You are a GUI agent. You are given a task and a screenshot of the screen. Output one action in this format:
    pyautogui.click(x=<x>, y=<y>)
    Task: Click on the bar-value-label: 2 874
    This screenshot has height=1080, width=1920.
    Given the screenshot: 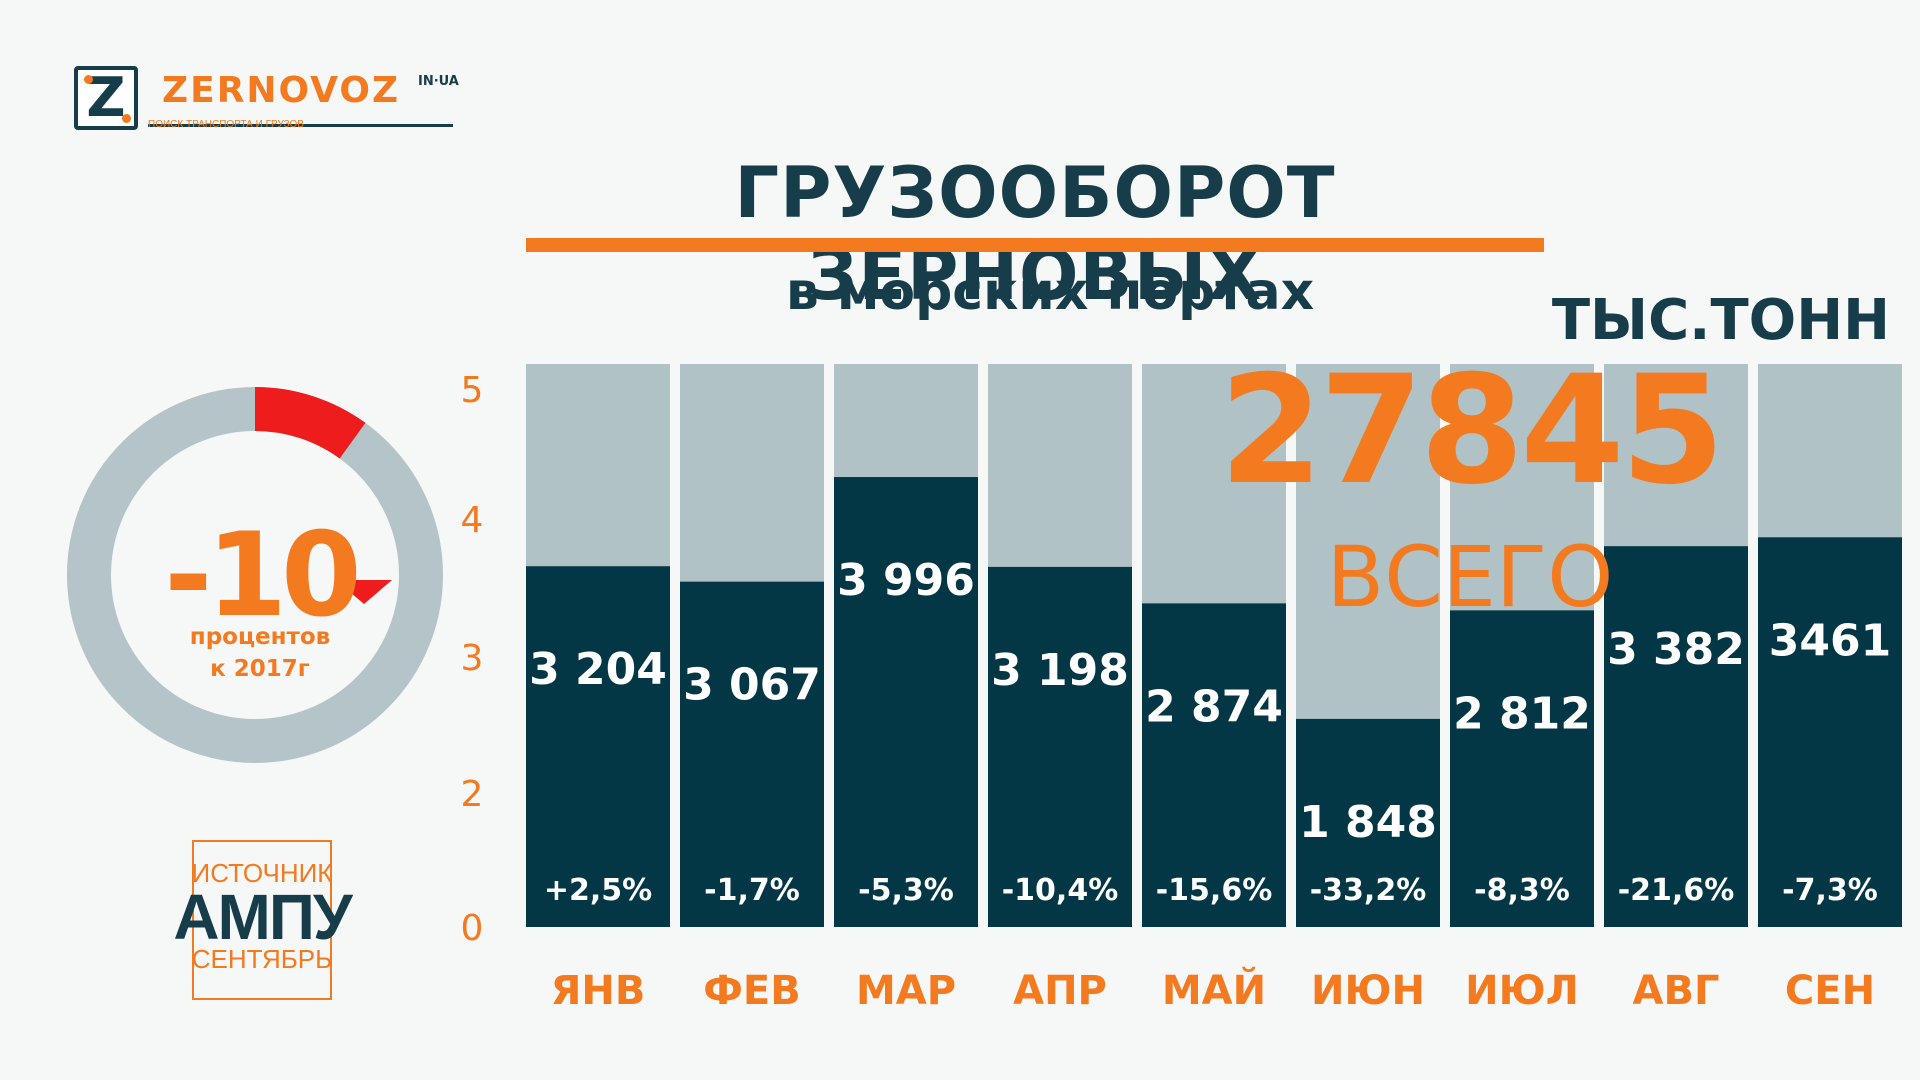 What is the action you would take?
    pyautogui.click(x=1214, y=706)
    